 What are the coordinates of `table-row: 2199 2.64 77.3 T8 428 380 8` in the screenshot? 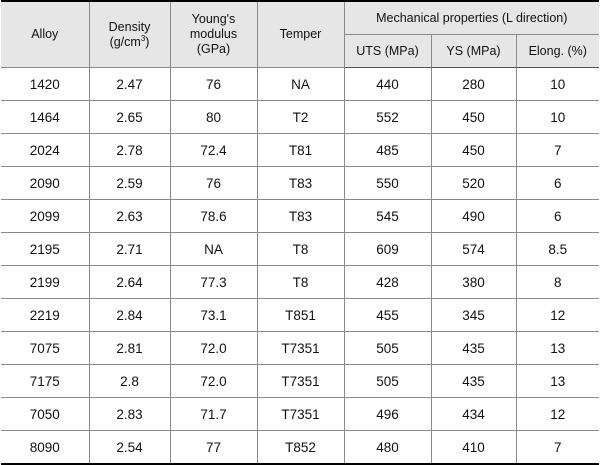 It's located at (300, 282).